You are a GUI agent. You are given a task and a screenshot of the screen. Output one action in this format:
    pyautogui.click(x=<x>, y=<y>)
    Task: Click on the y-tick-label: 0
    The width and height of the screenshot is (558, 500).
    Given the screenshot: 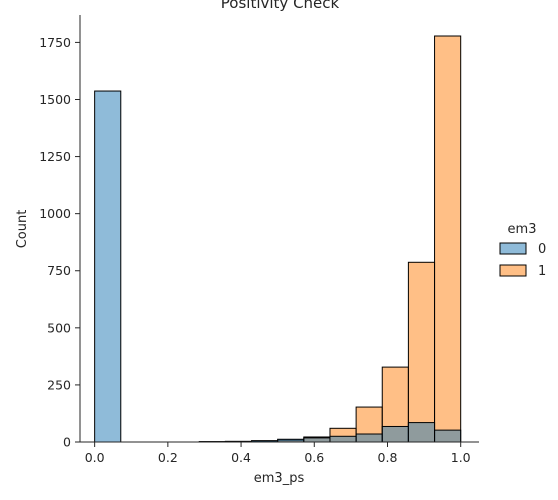 What is the action you would take?
    pyautogui.click(x=67, y=442)
    